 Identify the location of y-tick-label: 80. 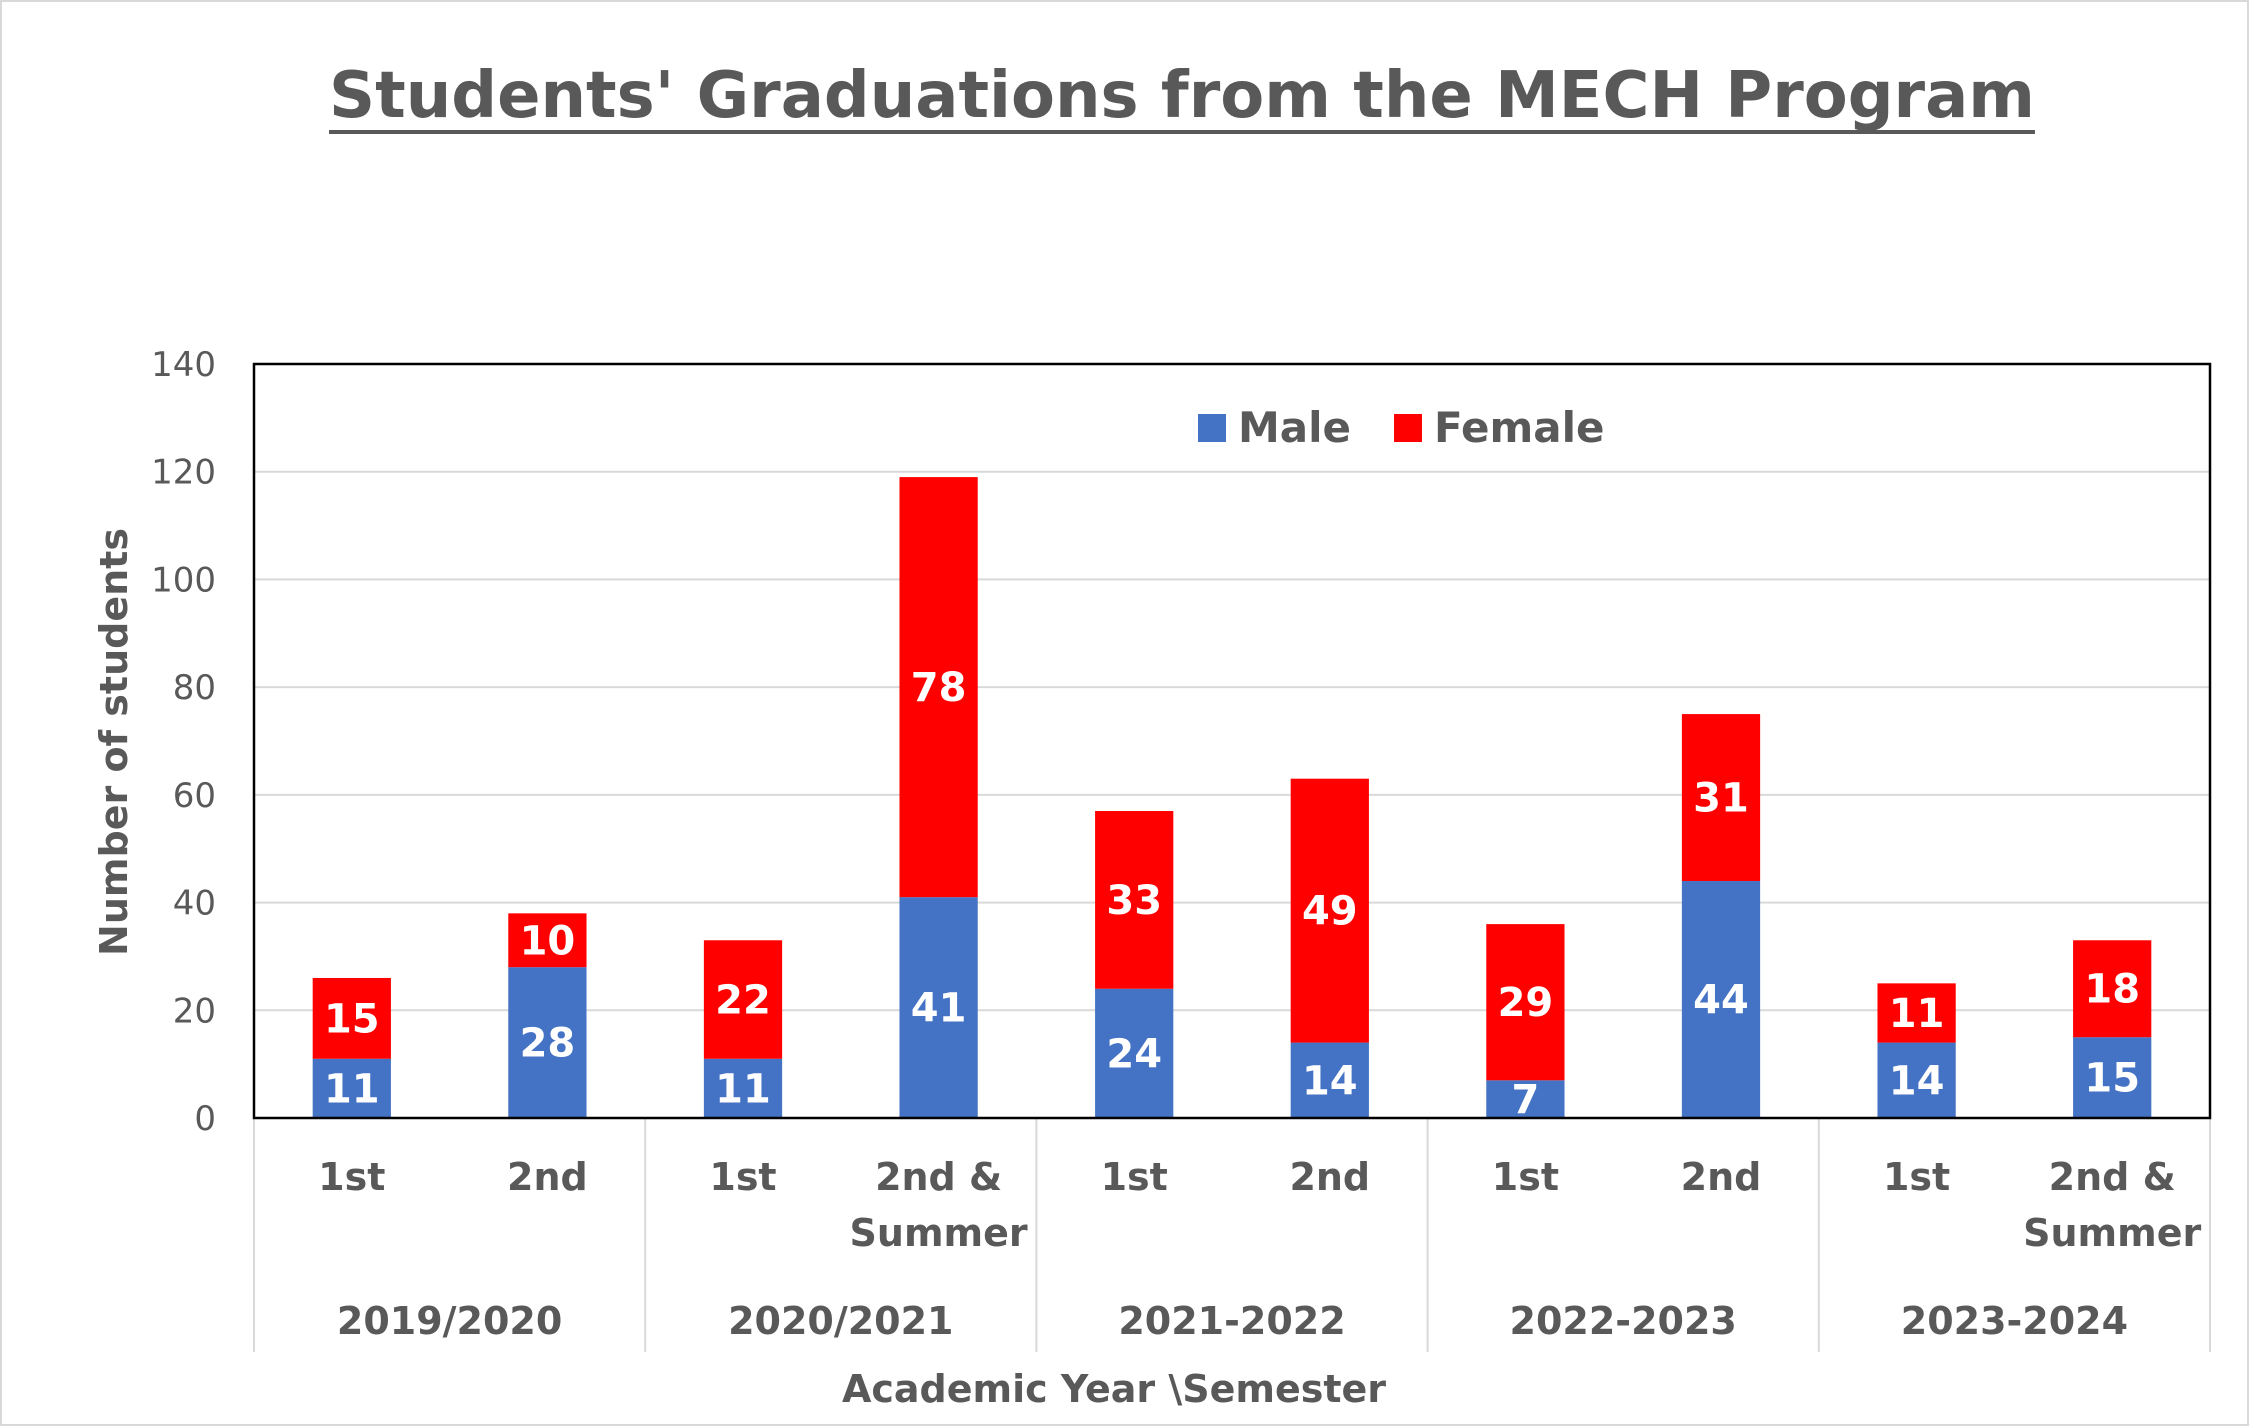
(194, 688).